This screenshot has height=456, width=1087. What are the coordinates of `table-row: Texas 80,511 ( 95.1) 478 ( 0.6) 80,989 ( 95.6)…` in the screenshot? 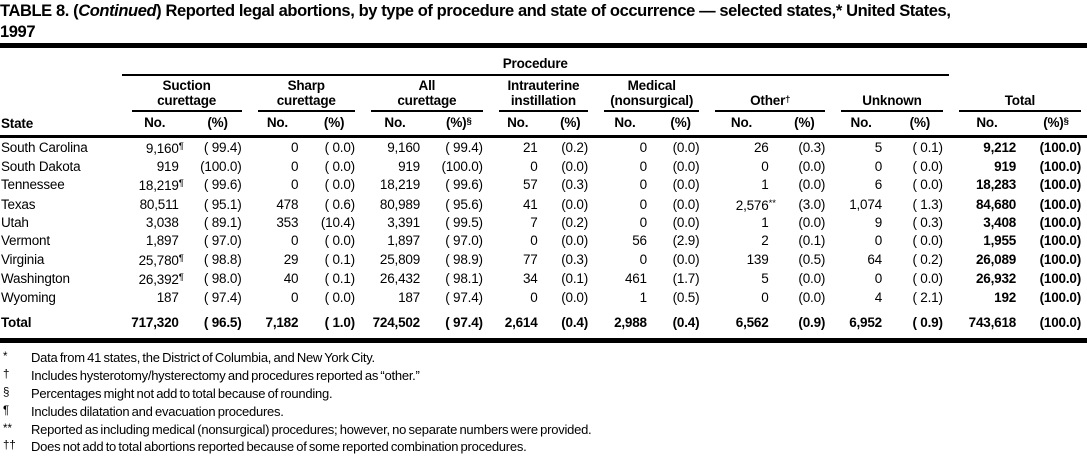 It's located at (543, 205).